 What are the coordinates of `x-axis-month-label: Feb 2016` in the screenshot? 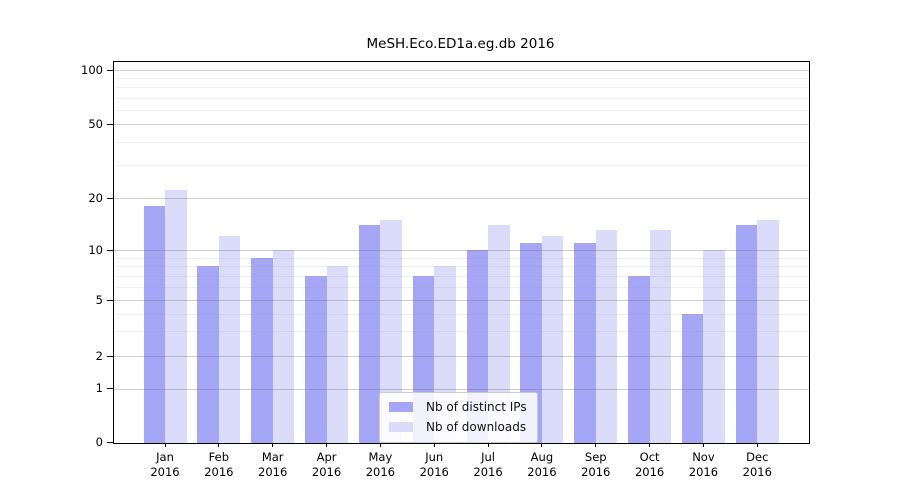 It's located at (219, 464).